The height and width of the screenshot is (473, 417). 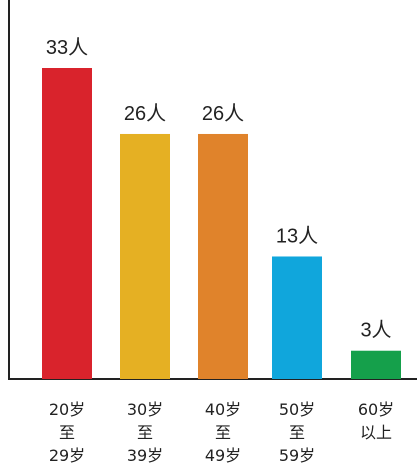 I want to click on value-label-0: 33人, so click(x=67, y=47).